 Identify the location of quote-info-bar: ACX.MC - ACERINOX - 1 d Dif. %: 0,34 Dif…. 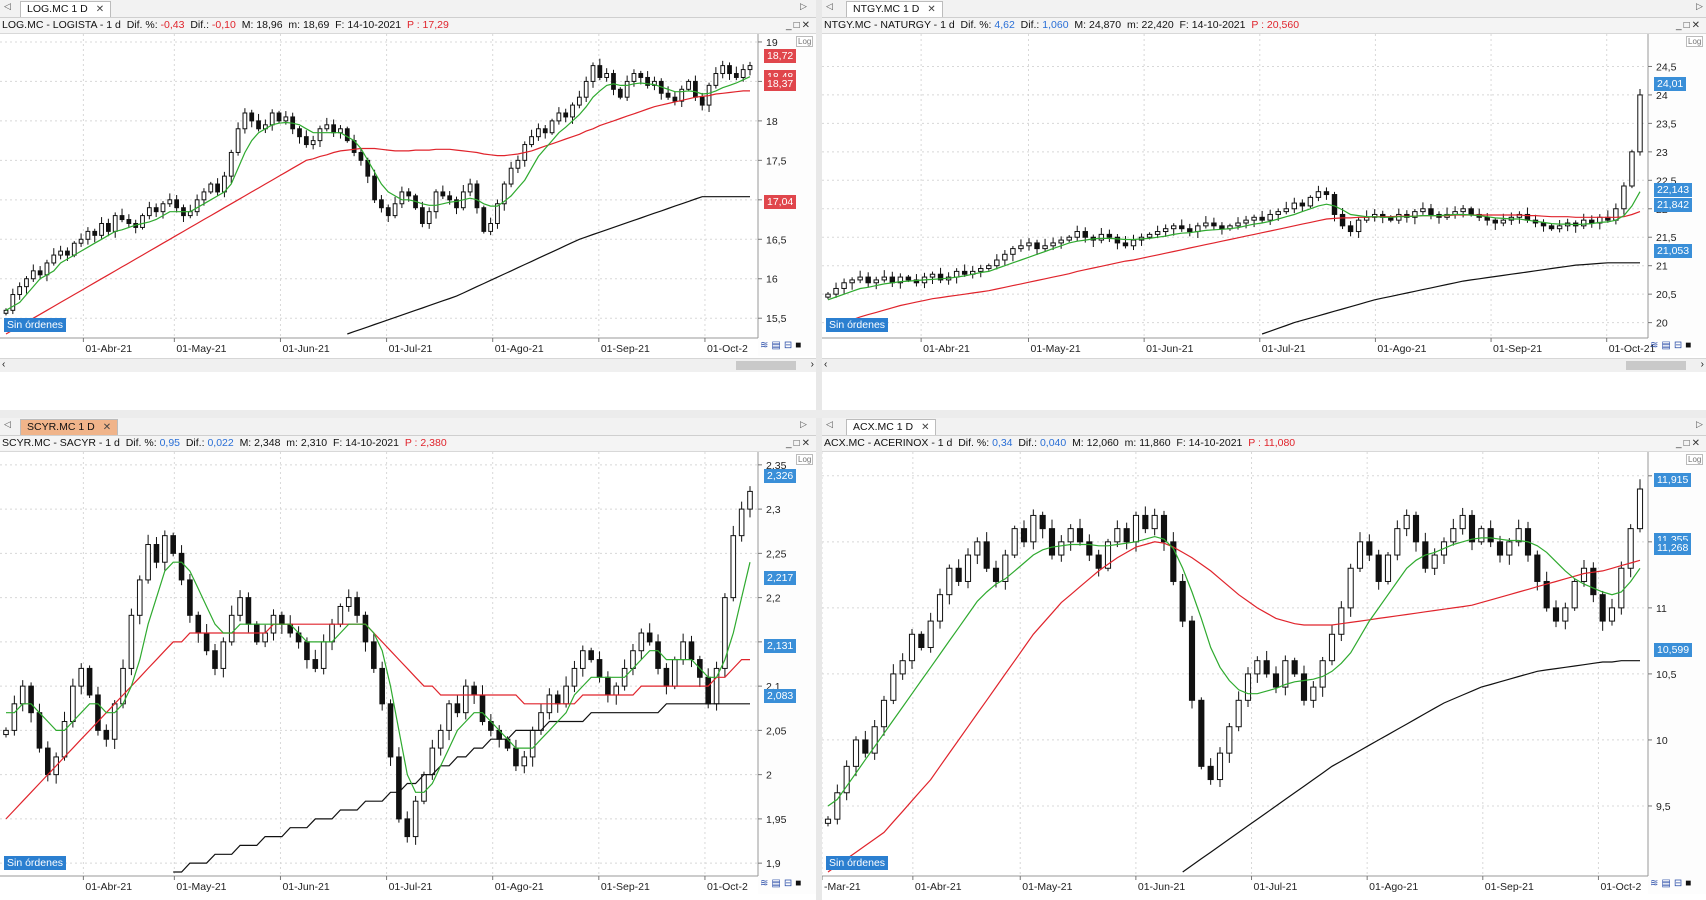
(1264, 444).